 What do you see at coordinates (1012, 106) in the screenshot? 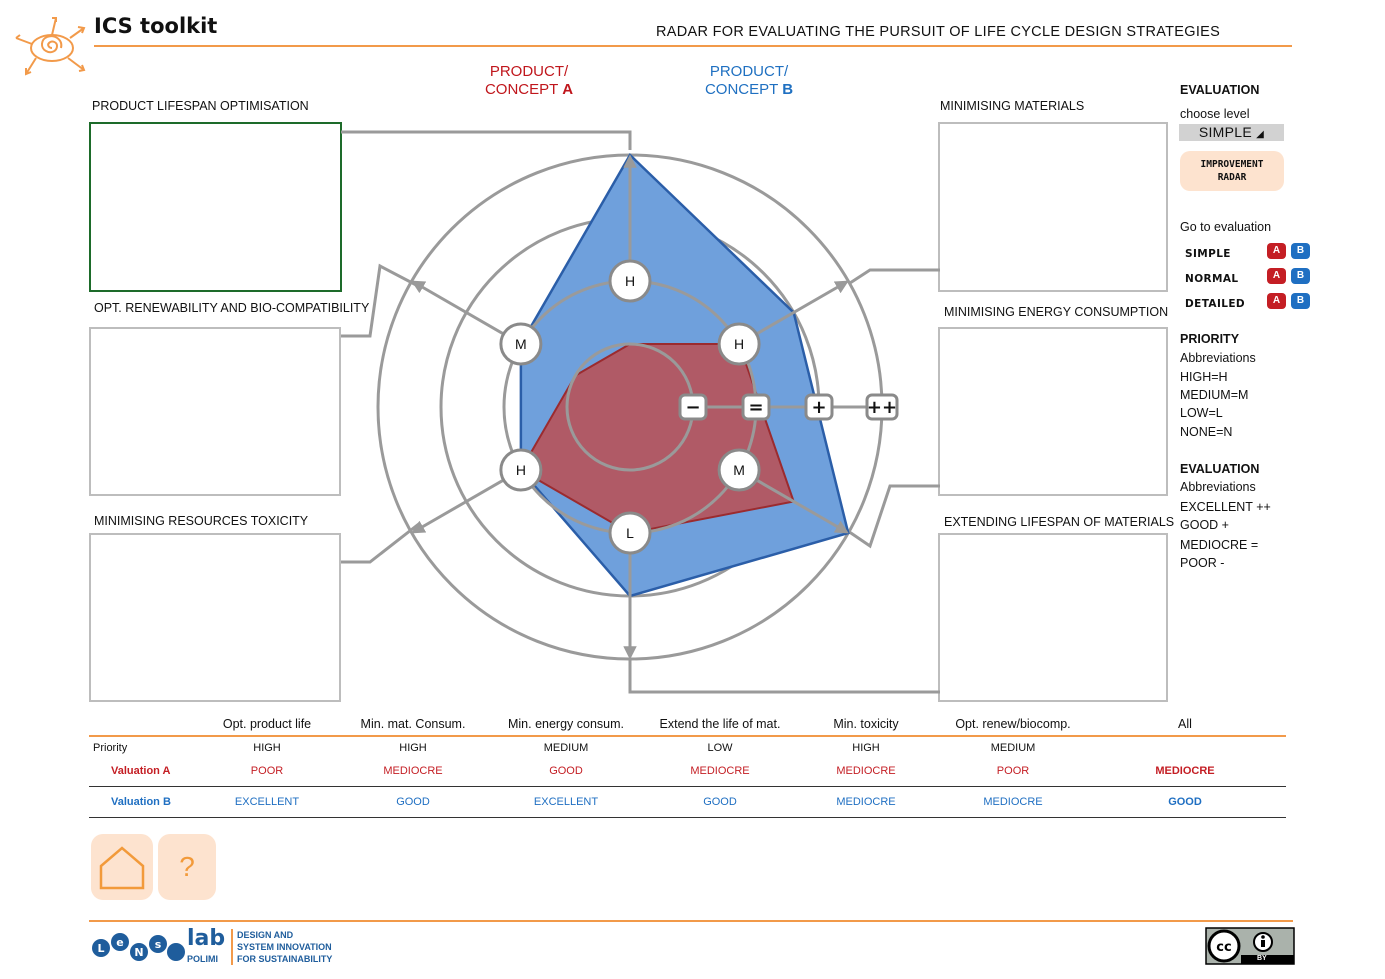
I see `materials-title: MINIMISING MATERIALS` at bounding box center [1012, 106].